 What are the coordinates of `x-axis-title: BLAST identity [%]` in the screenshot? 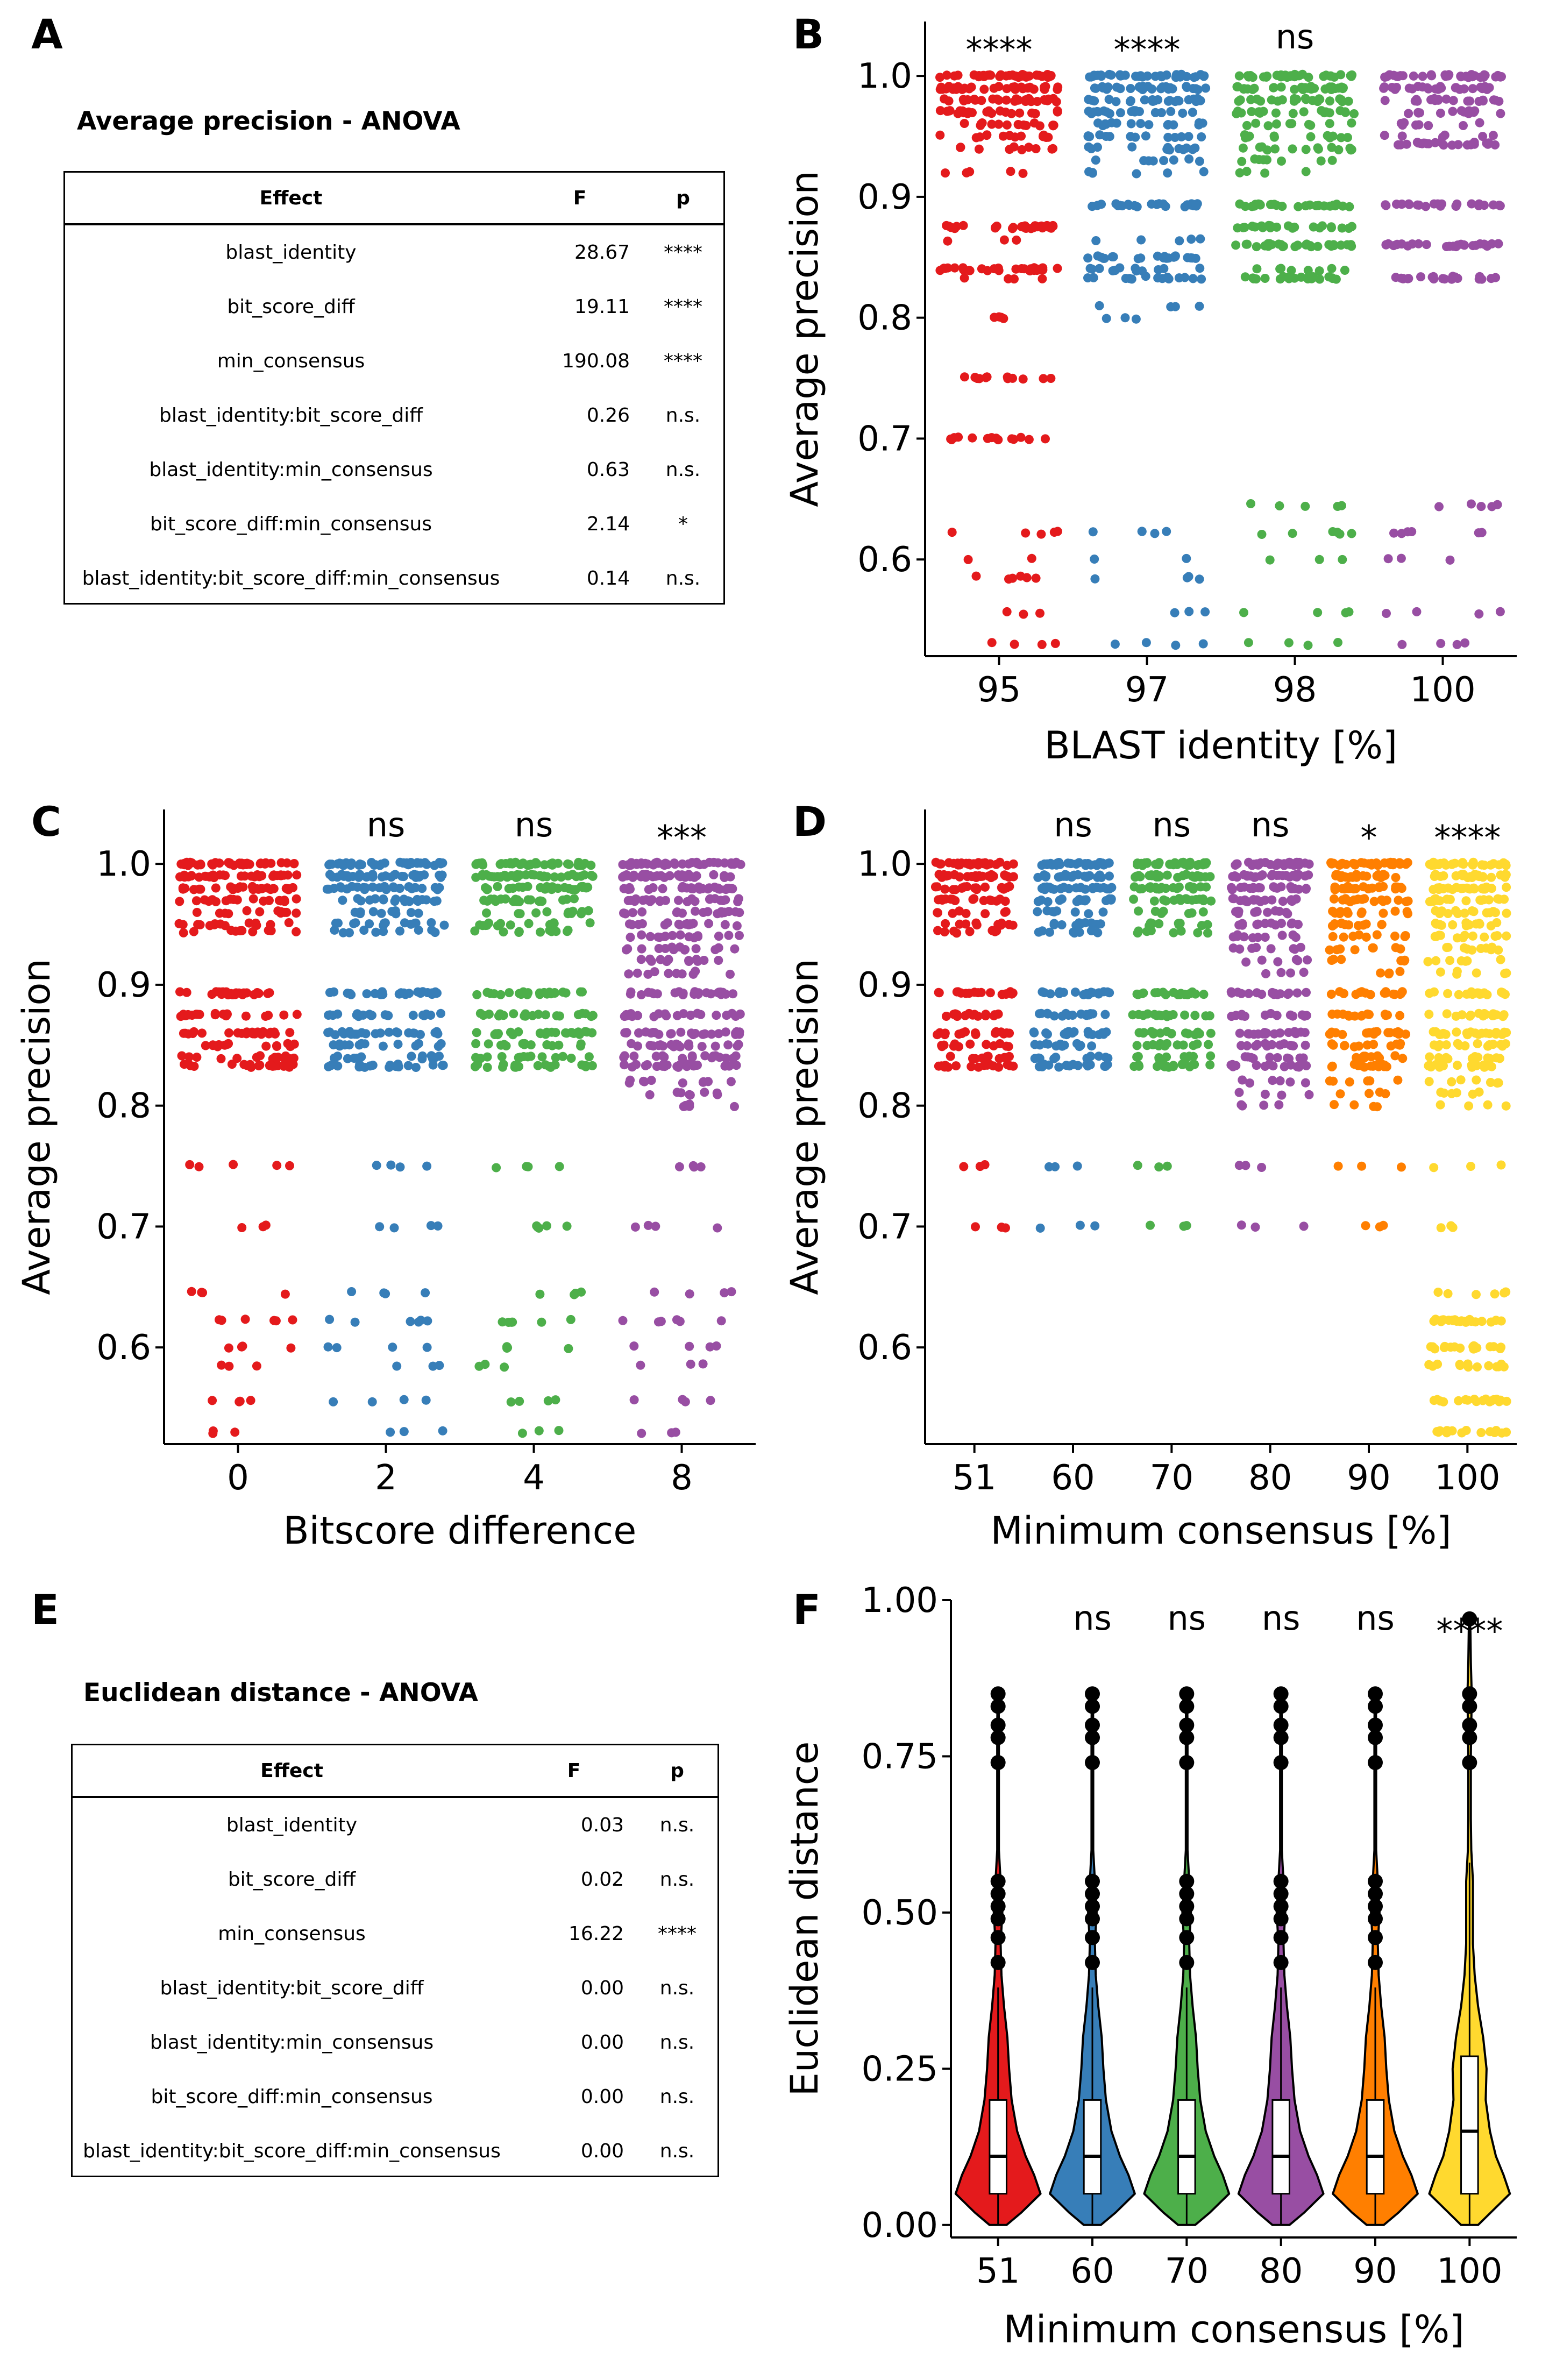 It's located at (1220, 745).